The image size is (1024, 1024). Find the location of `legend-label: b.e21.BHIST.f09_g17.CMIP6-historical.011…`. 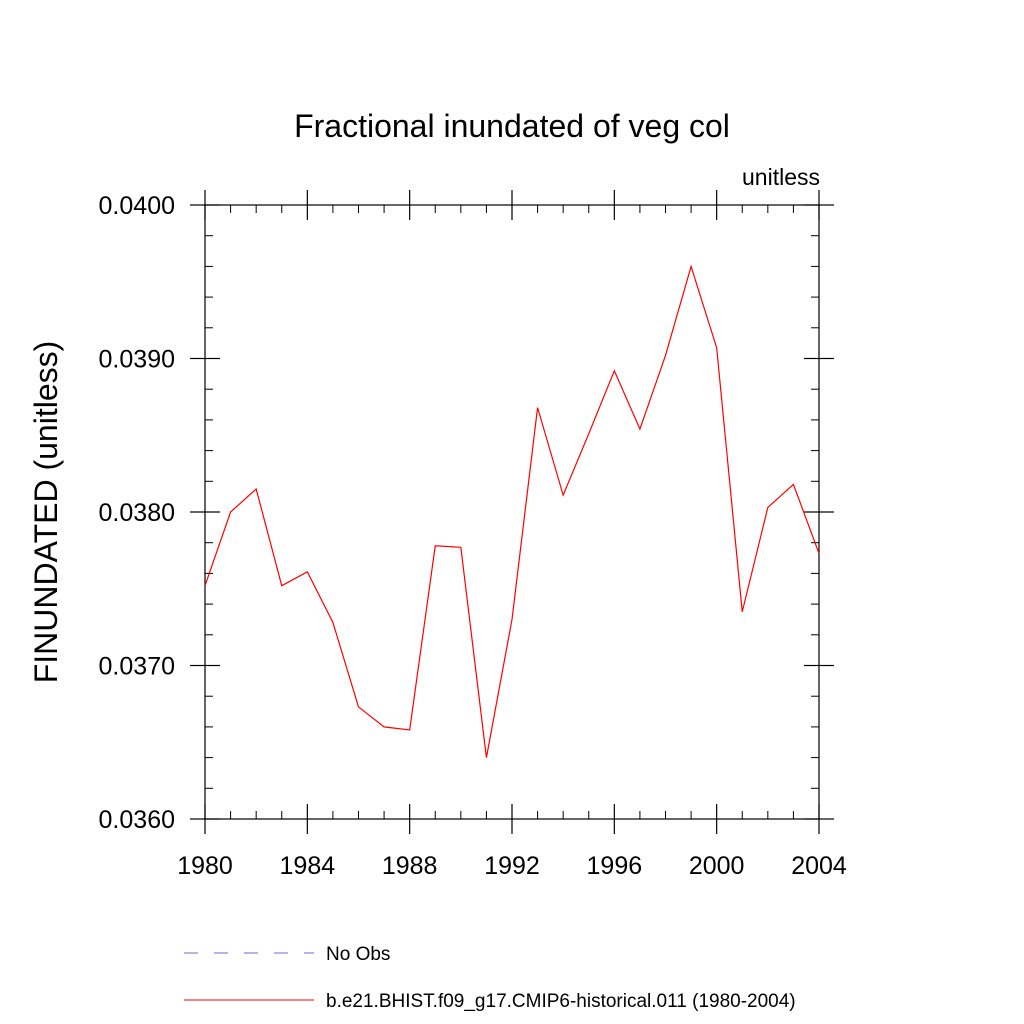

legend-label: b.e21.BHIST.f09_g17.CMIP6-historical.011… is located at coordinates (561, 1001).